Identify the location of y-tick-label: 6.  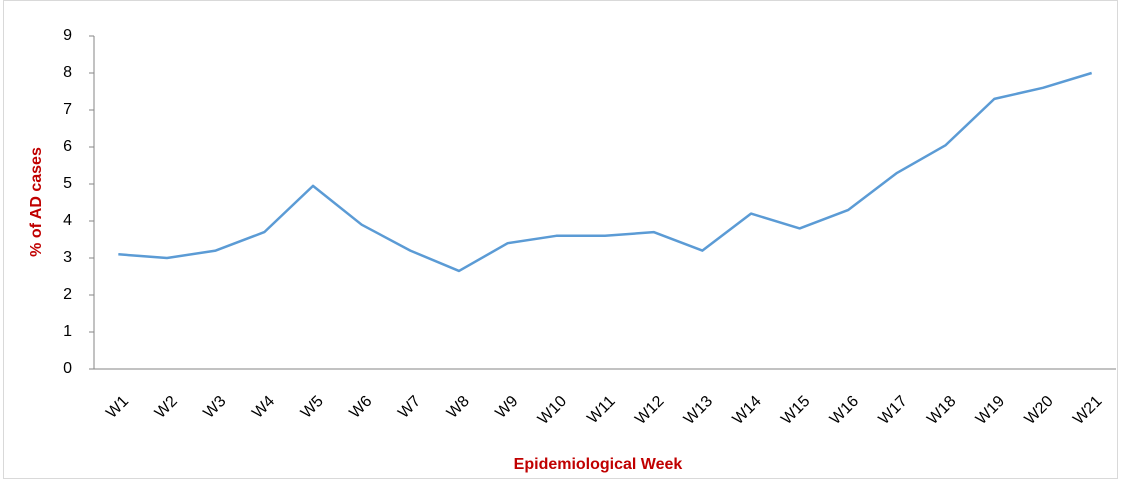
(67, 146).